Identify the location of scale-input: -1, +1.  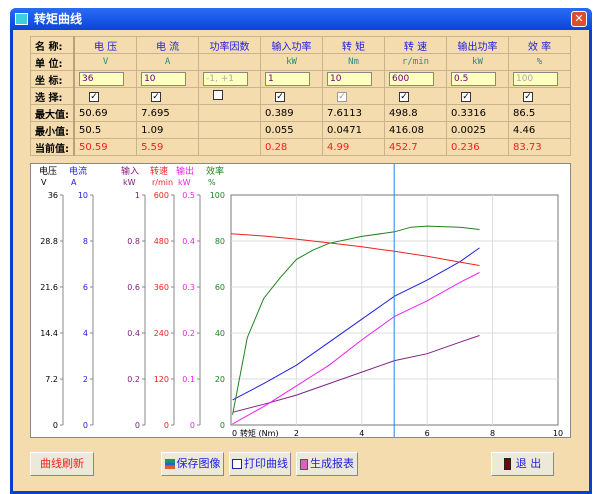
(226, 79).